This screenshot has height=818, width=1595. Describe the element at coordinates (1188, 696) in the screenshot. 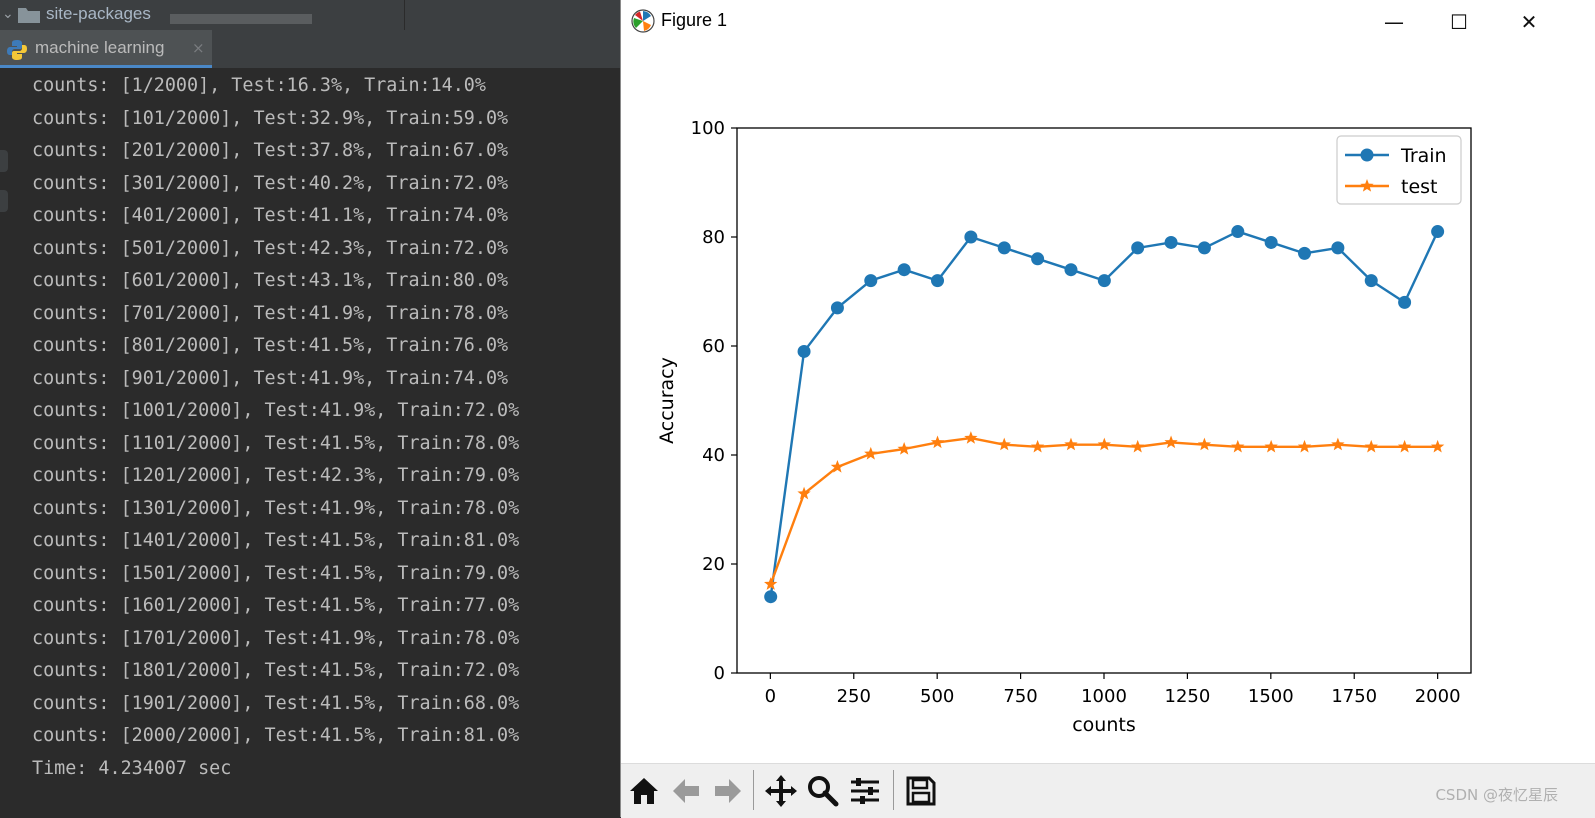

I see `x-tick-label: 1250` at that location.